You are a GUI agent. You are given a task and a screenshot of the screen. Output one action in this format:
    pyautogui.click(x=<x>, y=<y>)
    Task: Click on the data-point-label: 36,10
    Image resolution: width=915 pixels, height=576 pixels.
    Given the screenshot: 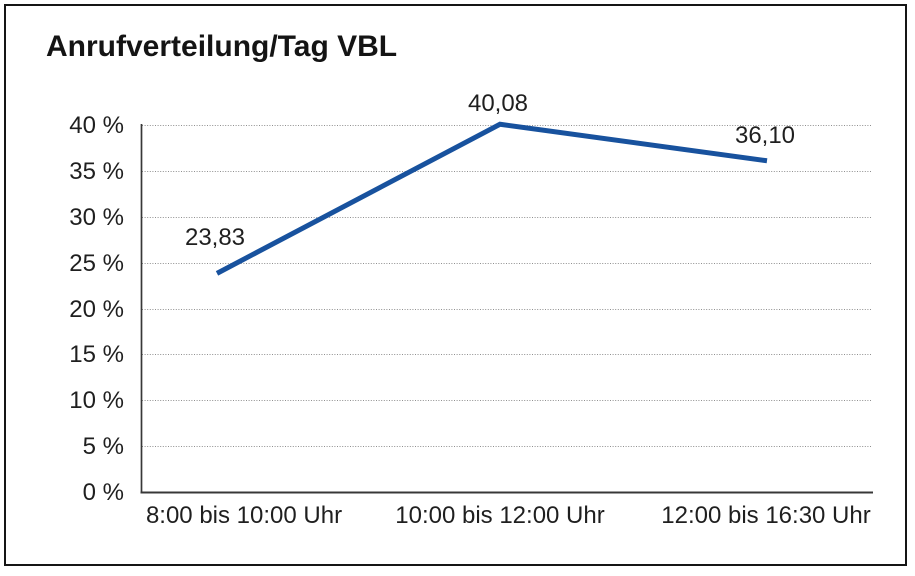 What is the action you would take?
    pyautogui.click(x=765, y=135)
    